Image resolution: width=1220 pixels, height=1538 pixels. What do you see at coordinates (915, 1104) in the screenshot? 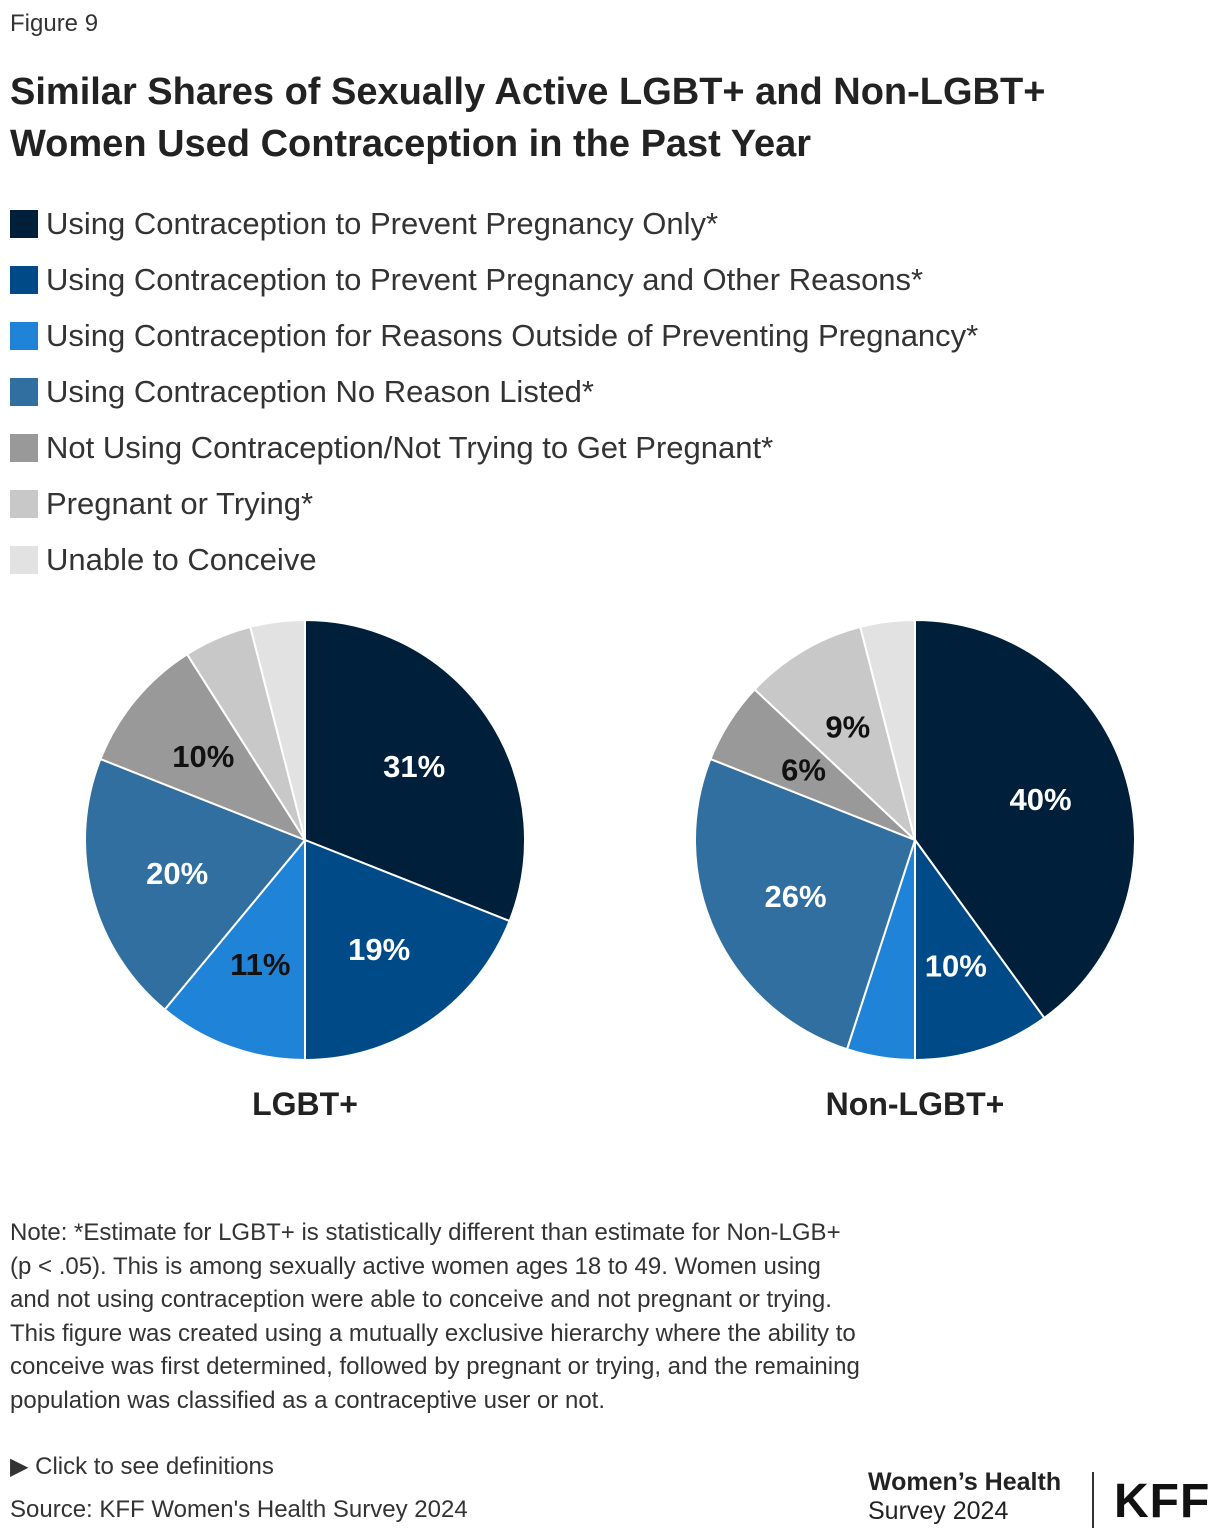
I see `pie-title: Non-LGBT+` at bounding box center [915, 1104].